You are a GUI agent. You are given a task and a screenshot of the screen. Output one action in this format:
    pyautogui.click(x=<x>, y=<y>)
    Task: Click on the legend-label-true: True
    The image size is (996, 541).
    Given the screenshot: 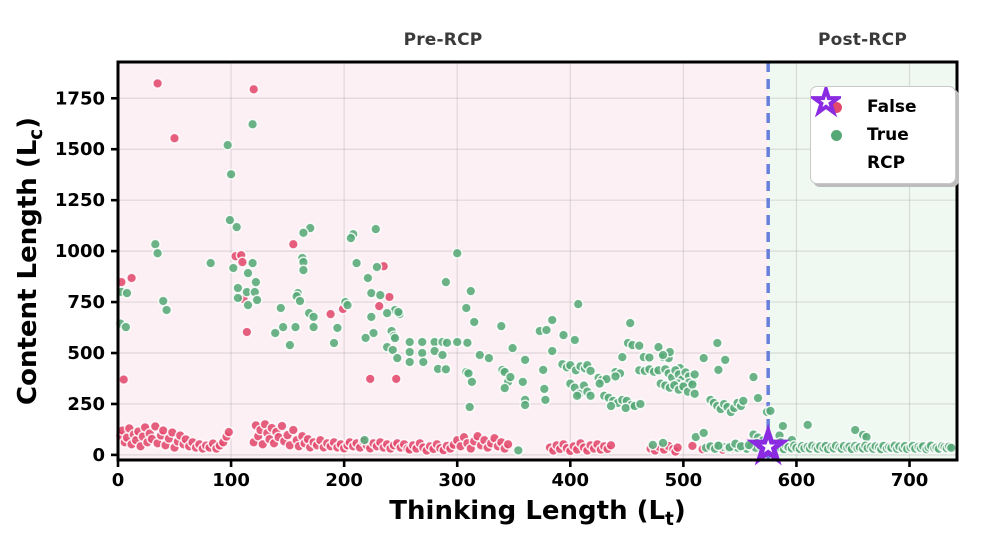 What is the action you would take?
    pyautogui.click(x=888, y=135)
    